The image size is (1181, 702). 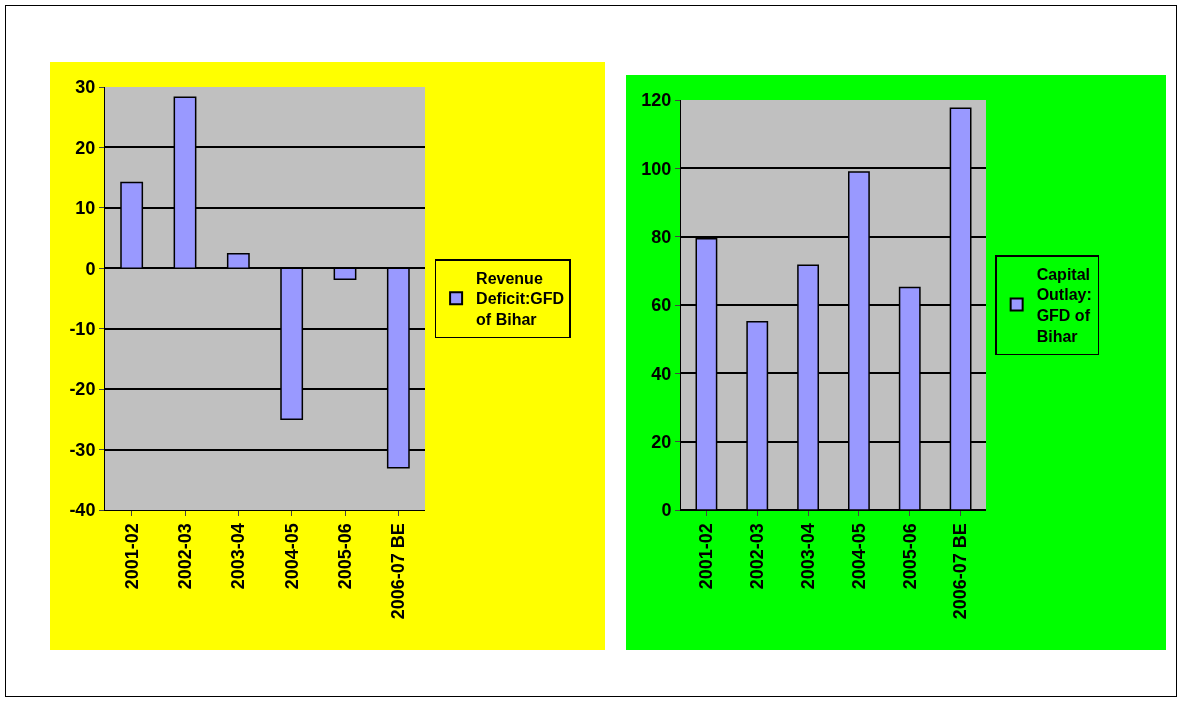 I want to click on y-tick-label: -20, so click(x=82, y=389).